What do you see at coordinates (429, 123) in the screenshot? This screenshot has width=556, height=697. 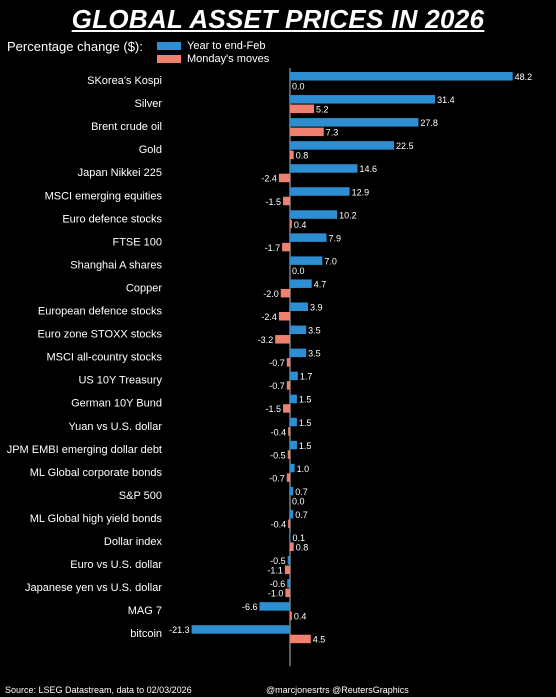 I see `data-label-year: 27.8` at bounding box center [429, 123].